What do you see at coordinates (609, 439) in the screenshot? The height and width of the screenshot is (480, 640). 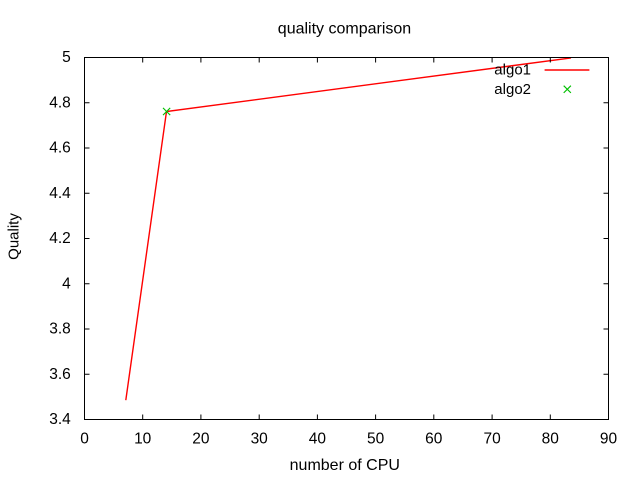 I see `svg-text: 90` at bounding box center [609, 439].